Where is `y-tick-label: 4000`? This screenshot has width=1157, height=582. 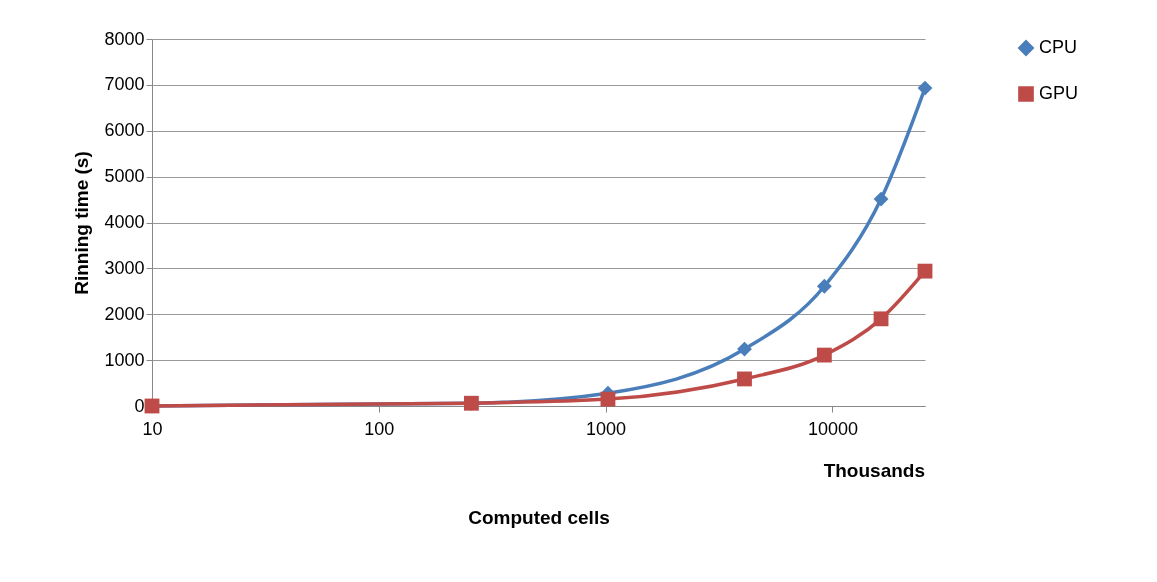 y-tick-label: 4000 is located at coordinates (124, 222).